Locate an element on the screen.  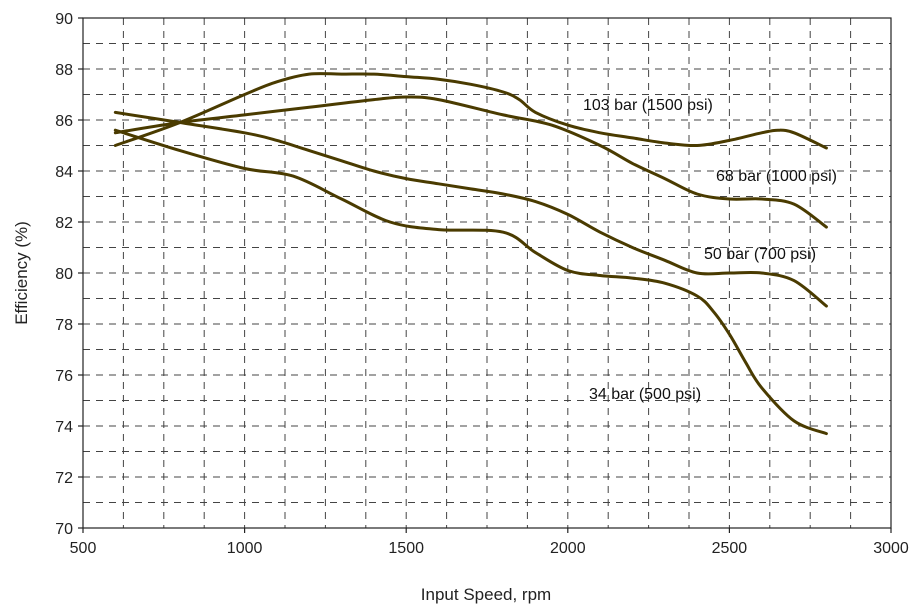
y-tick-label: 84 is located at coordinates (64, 172).